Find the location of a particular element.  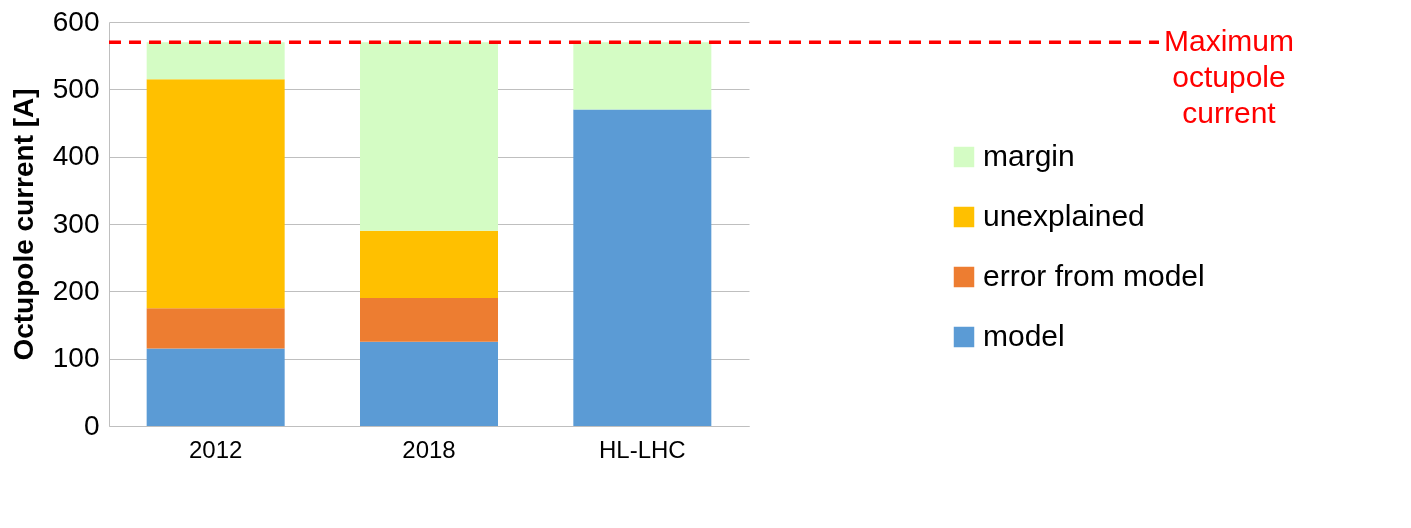

legend-label: error from model is located at coordinates (1094, 275).